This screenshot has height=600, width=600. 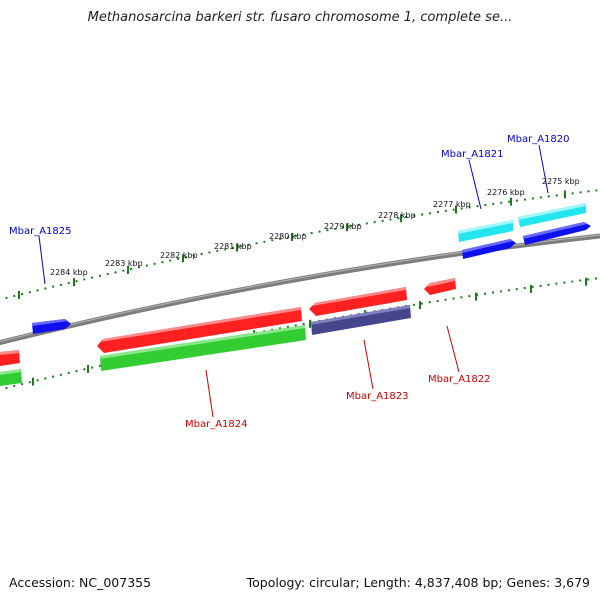 I want to click on leader-mbar-a1823, so click(x=368, y=364).